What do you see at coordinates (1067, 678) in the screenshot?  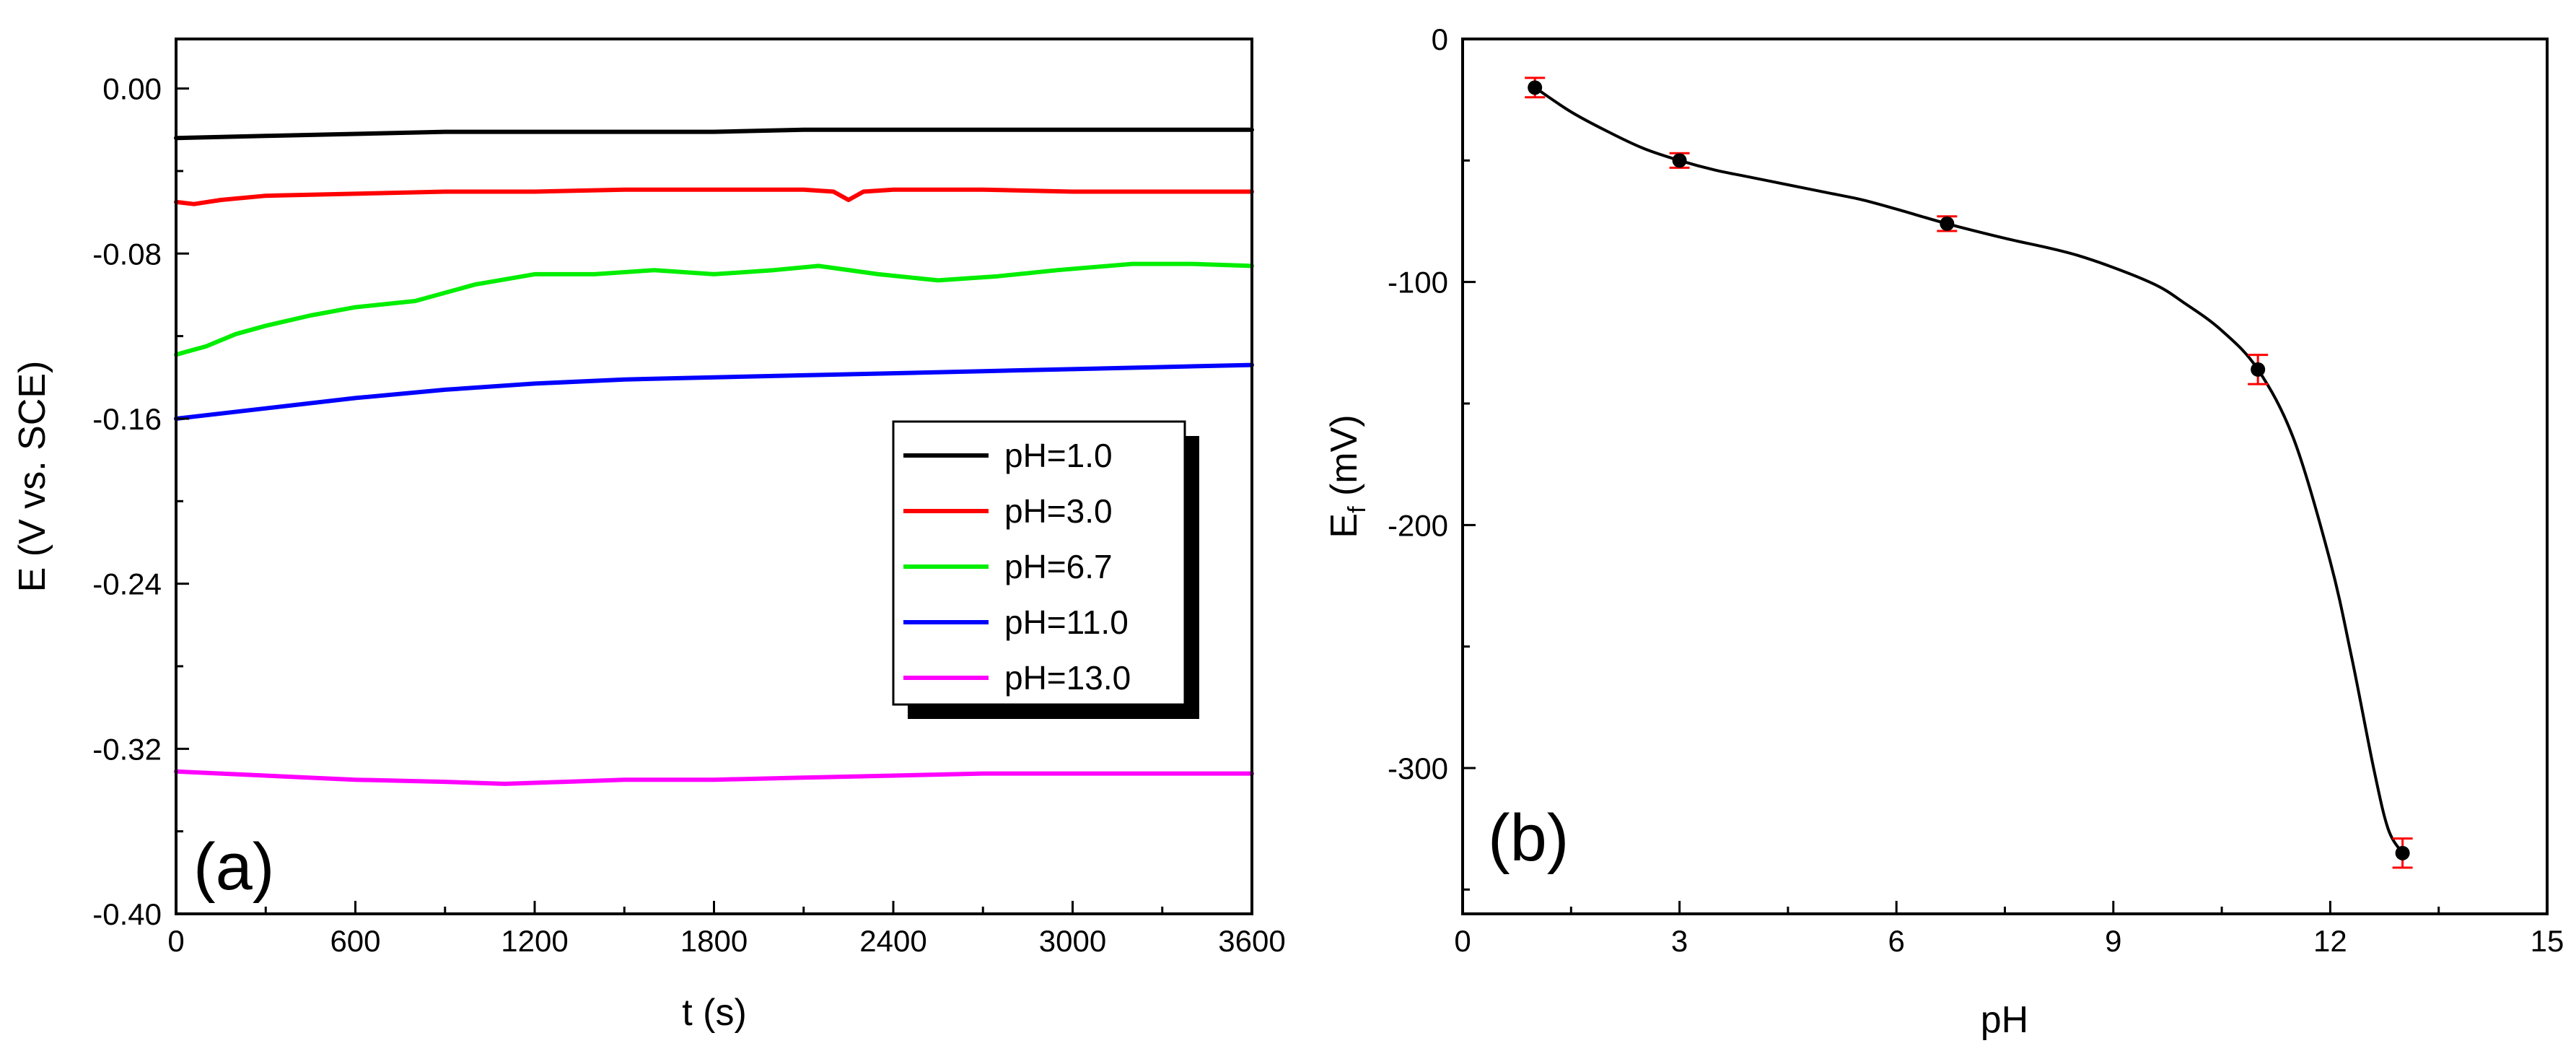 I see `legend-label-ph-13-0: pH=13.0` at bounding box center [1067, 678].